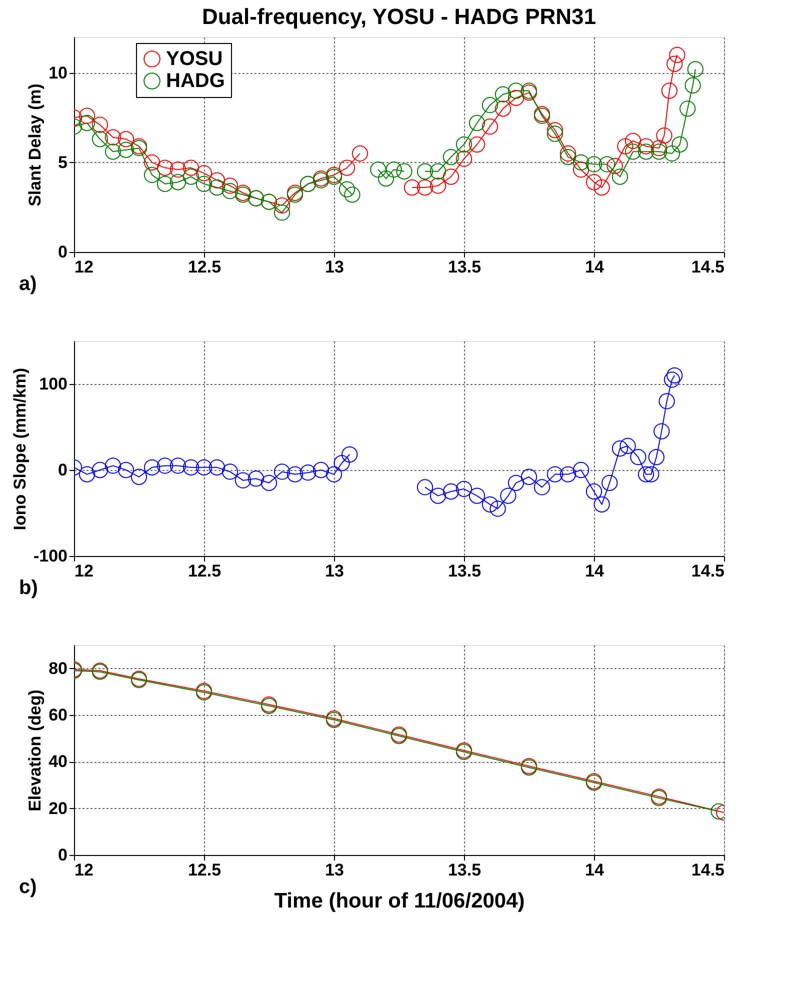  I want to click on text: b), so click(28, 588).